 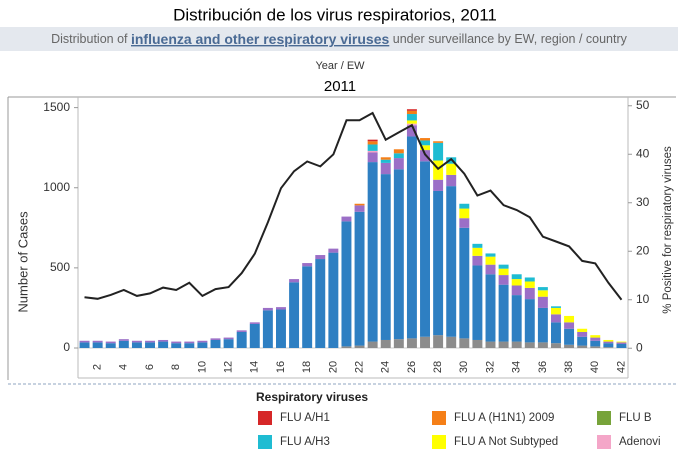 I want to click on legend-label: FLU A/H1, so click(x=305, y=418).